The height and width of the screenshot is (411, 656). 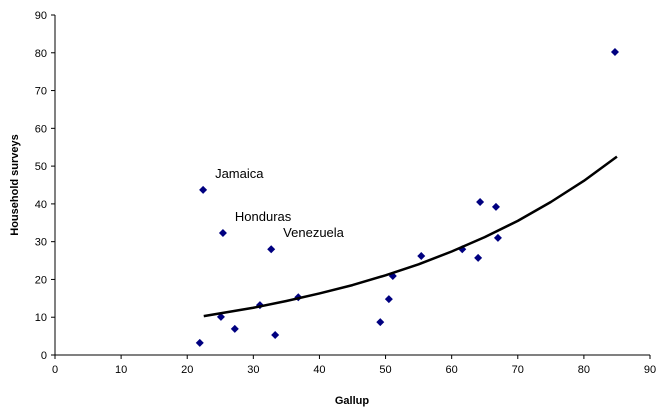 What do you see at coordinates (41, 243) in the screenshot?
I see `y-tick-label: 30` at bounding box center [41, 243].